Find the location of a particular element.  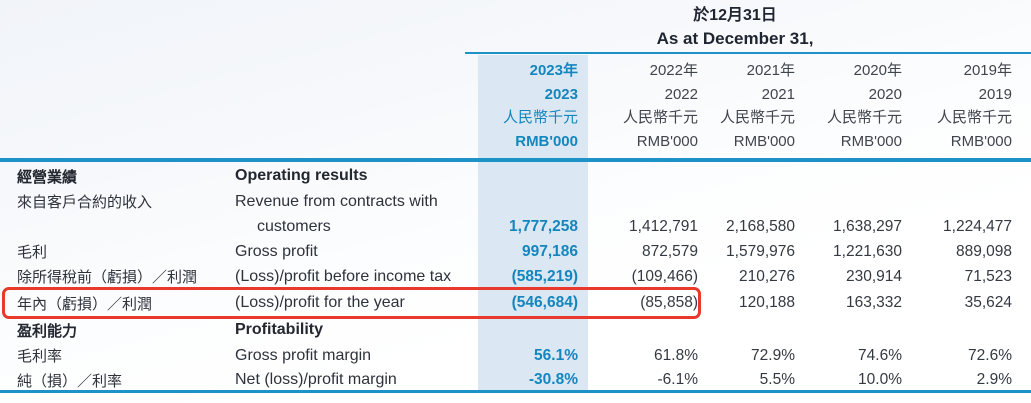

row-label-zh: 純（損）／利率 is located at coordinates (70, 381).